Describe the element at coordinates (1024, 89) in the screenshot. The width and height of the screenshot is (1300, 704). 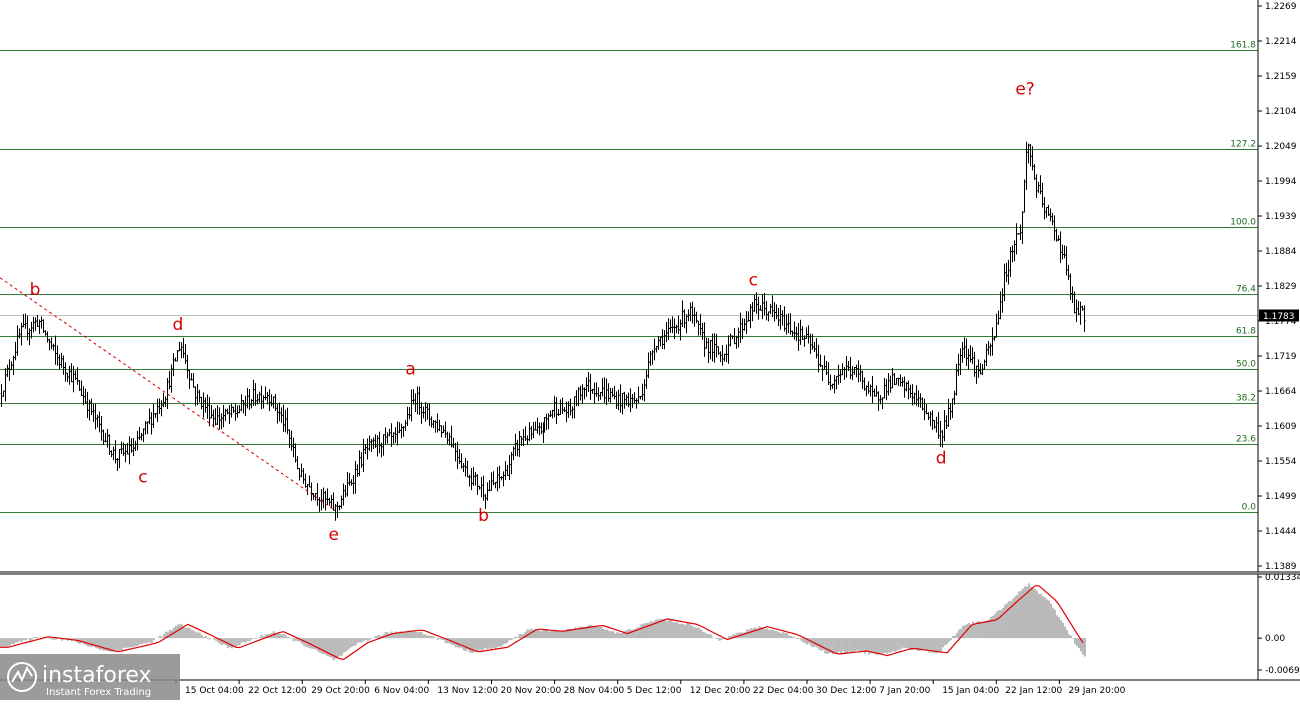
I see `wave-label-eq: e?` at that location.